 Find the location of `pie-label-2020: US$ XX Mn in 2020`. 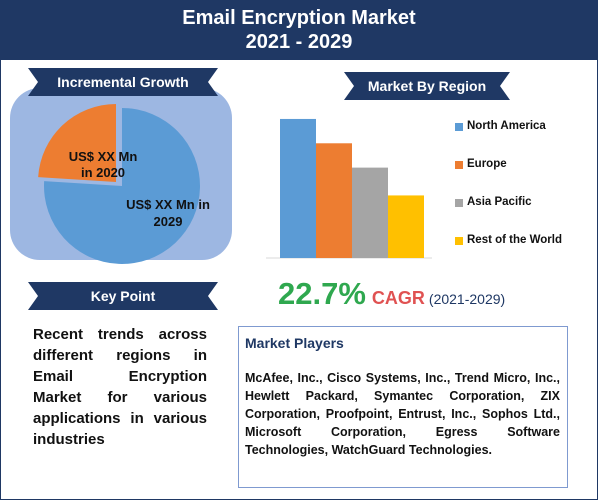

pie-label-2020: US$ XX Mn in 2020 is located at coordinates (103, 165).